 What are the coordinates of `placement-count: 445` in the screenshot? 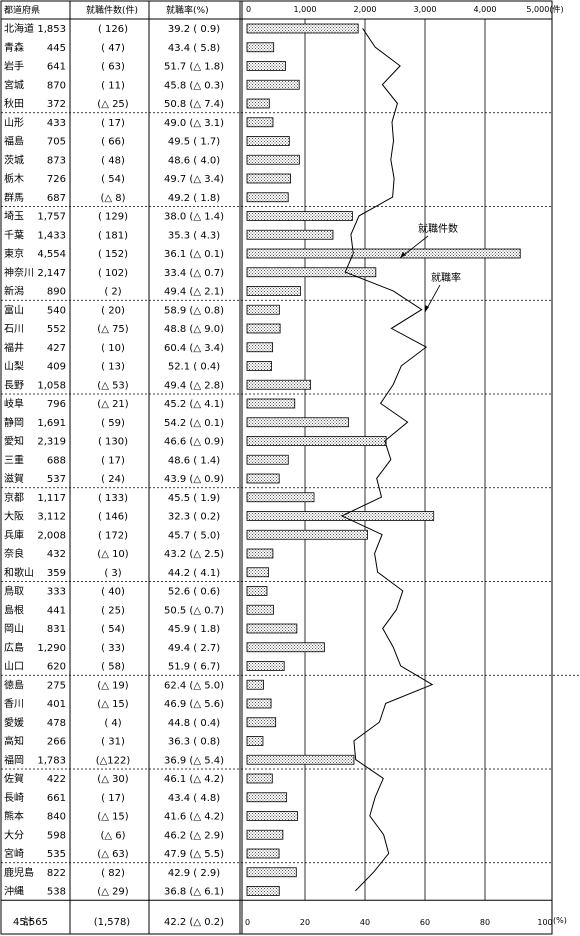 It's located at (56, 48).